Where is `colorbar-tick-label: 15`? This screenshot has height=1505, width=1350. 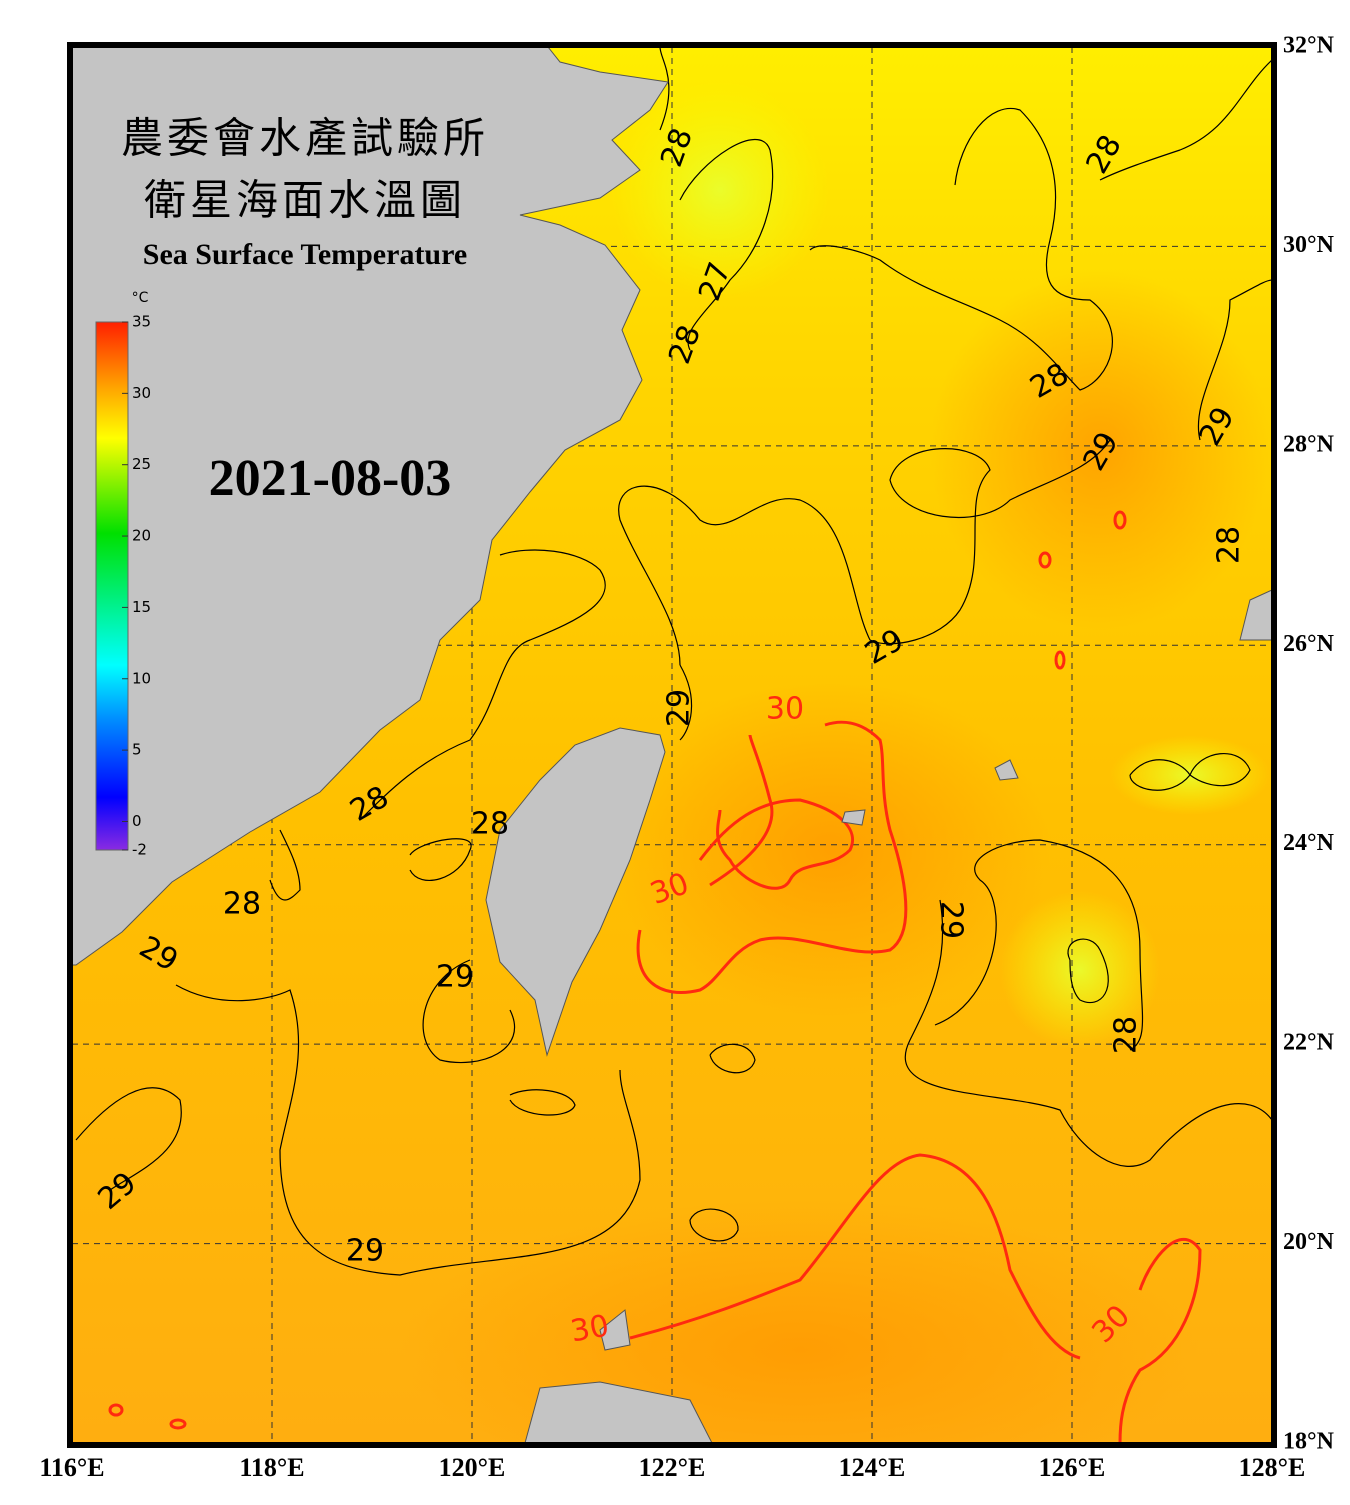
colorbar-tick-label: 15 is located at coordinates (141, 607).